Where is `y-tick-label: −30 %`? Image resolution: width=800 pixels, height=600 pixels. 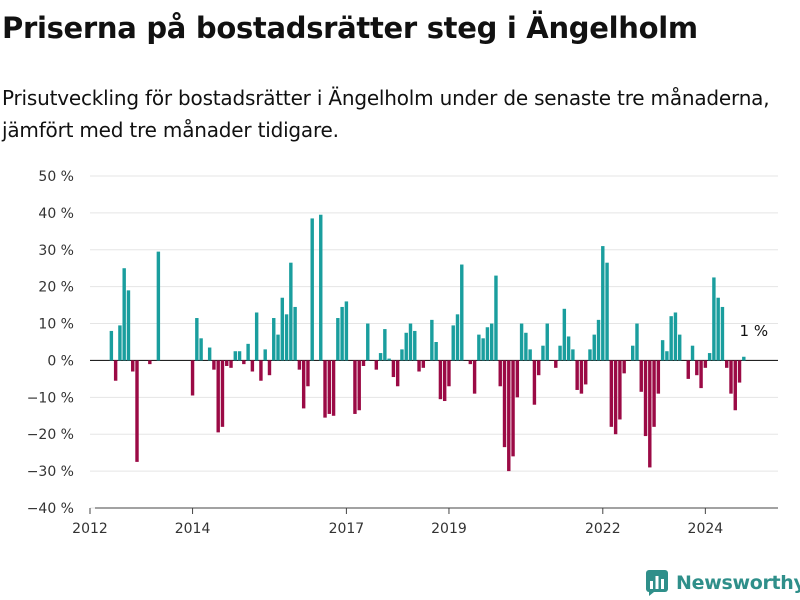
y-tick-label: −30 % is located at coordinates (50, 472).